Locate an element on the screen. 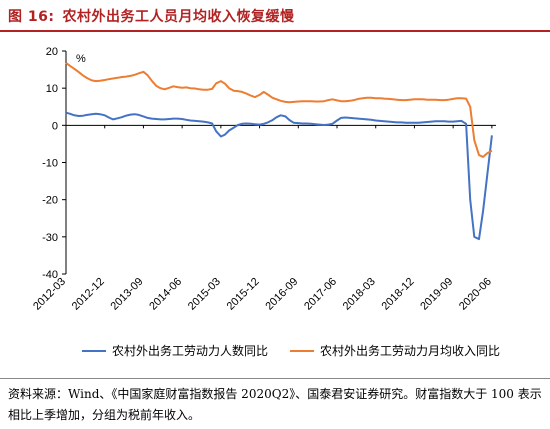 This screenshot has height=429, width=550. y-tick-label: -30 is located at coordinates (50, 238).